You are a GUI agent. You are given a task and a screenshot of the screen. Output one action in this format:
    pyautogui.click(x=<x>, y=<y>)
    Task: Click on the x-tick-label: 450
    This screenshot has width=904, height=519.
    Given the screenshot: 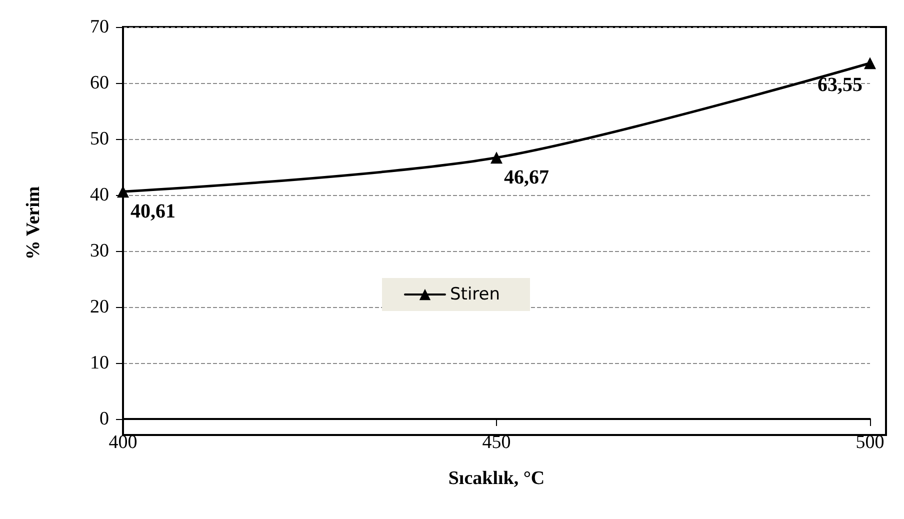 What is the action you would take?
    pyautogui.click(x=496, y=442)
    